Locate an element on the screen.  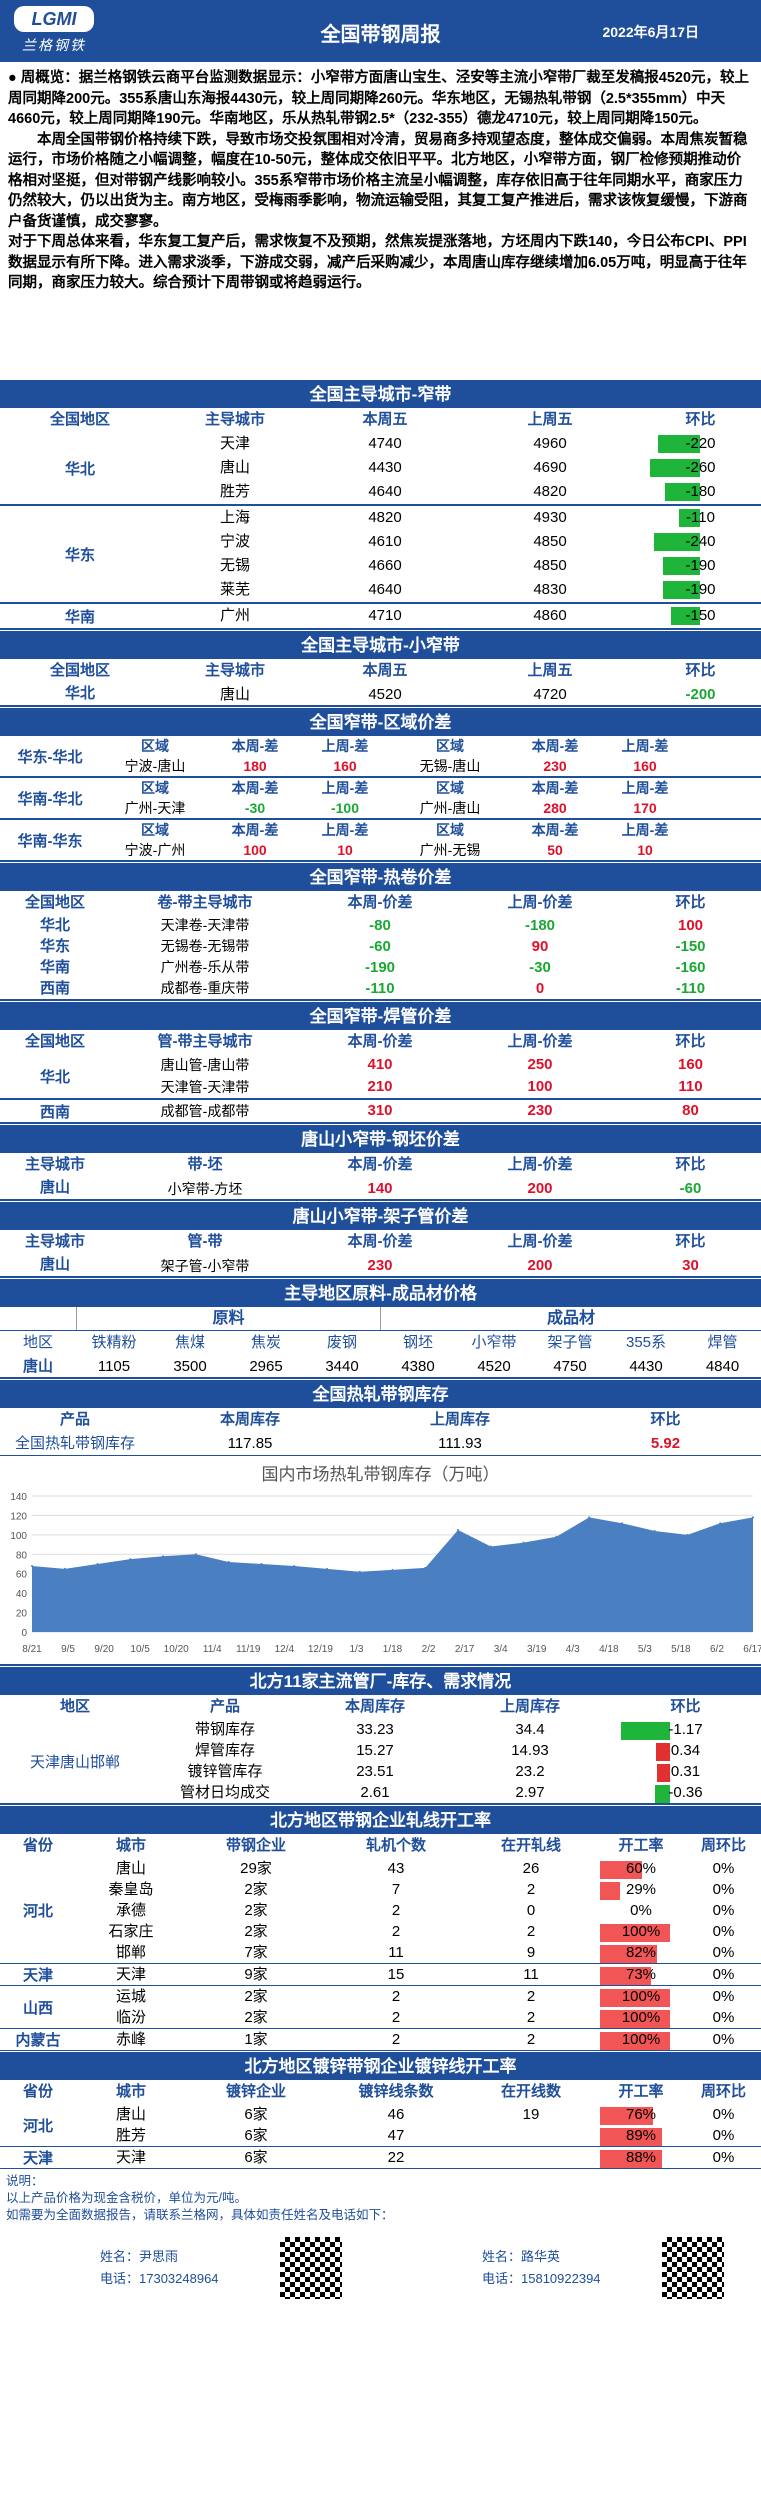
running: 26 is located at coordinates (531, 1868).